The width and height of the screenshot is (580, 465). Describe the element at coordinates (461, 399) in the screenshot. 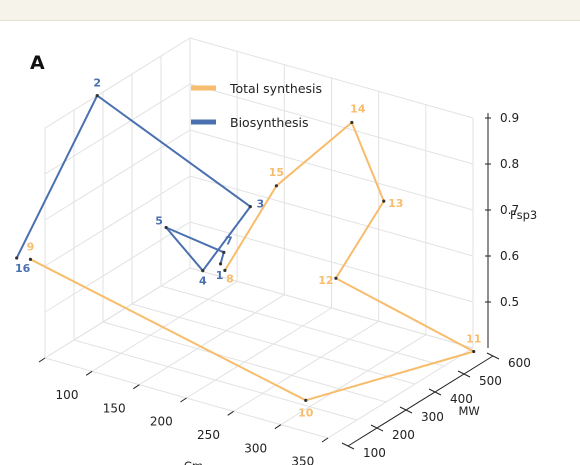

I see `mw-tick-label: 400` at that location.